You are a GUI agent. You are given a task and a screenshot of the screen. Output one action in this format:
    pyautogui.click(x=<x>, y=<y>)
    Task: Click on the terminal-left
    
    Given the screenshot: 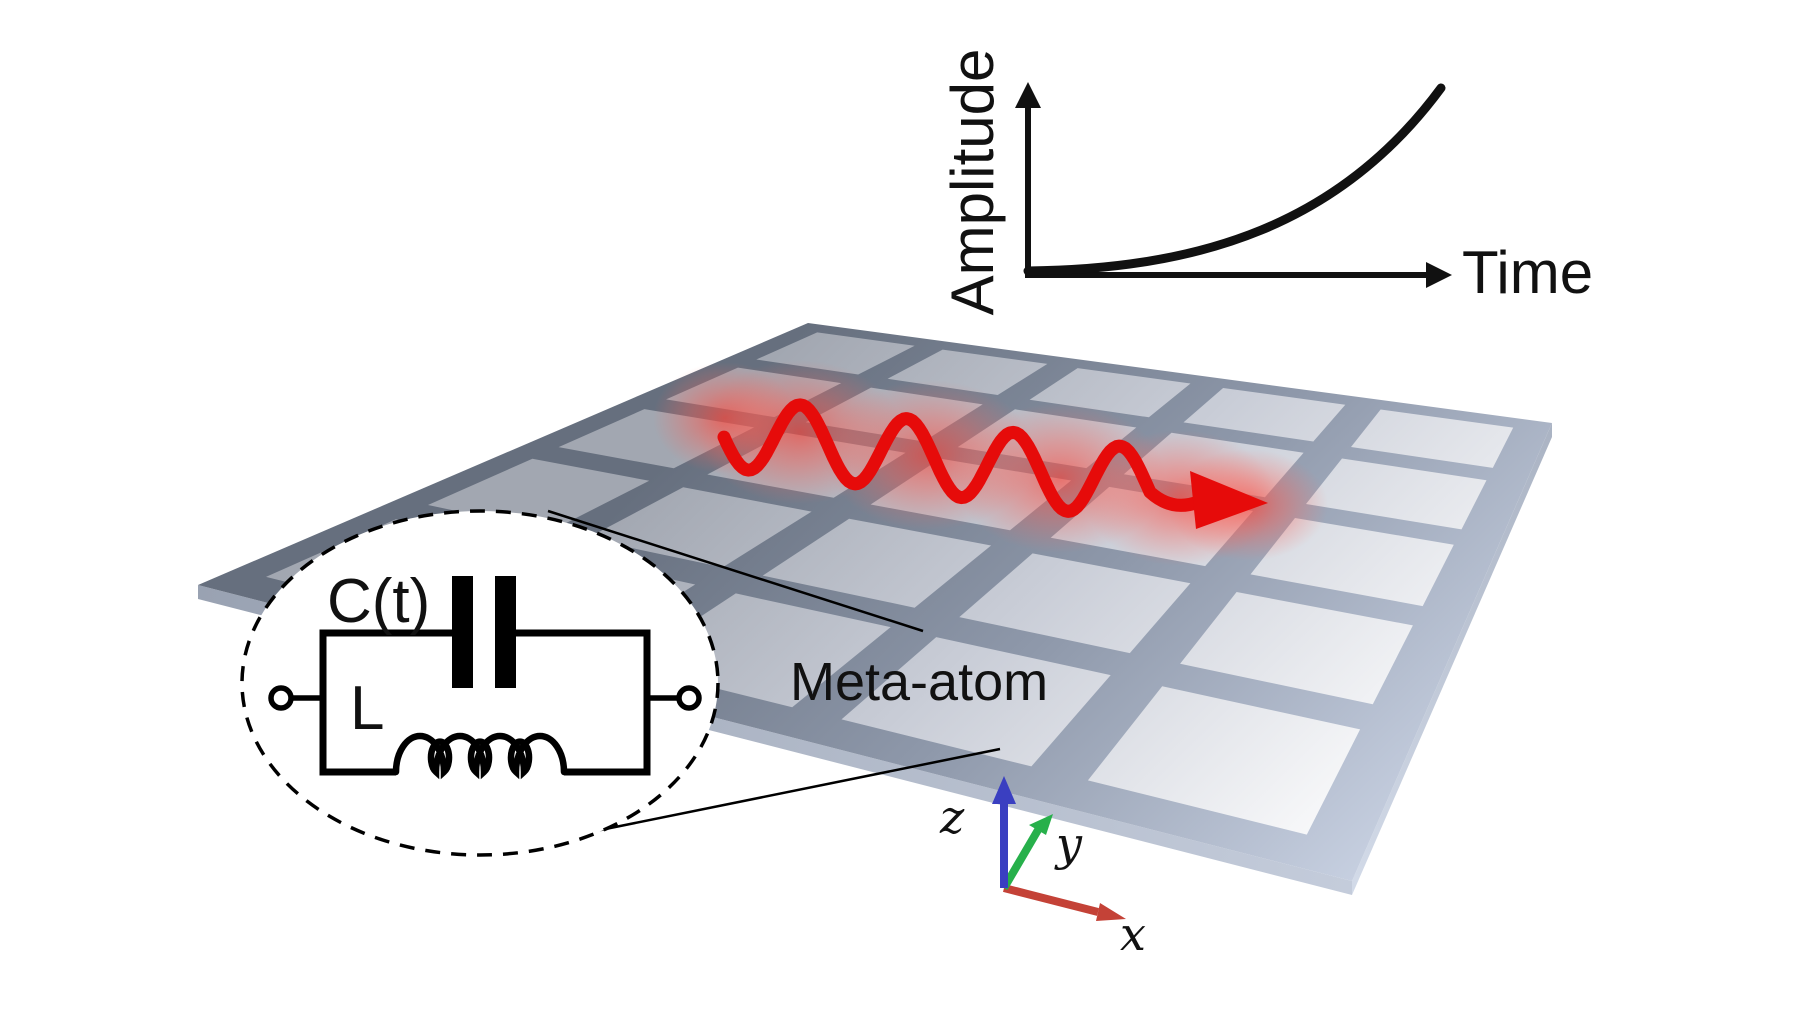 What is the action you would take?
    pyautogui.click(x=281, y=698)
    